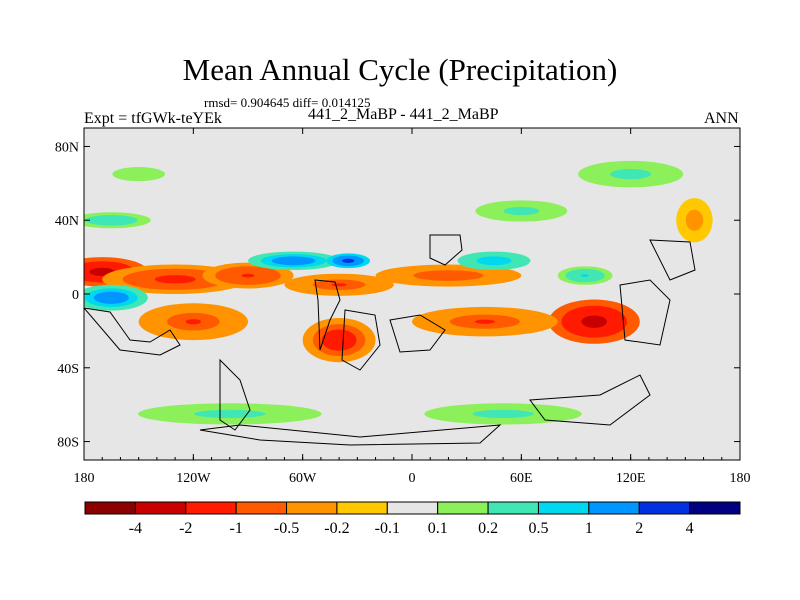 The width and height of the screenshot is (800, 600). Describe the element at coordinates (412, 519) in the screenshot. I see `colorbar: -4 -2 -1 -0.5 -0.2 -0.1 0.1 0.2 0.5 1 2 4` at that location.